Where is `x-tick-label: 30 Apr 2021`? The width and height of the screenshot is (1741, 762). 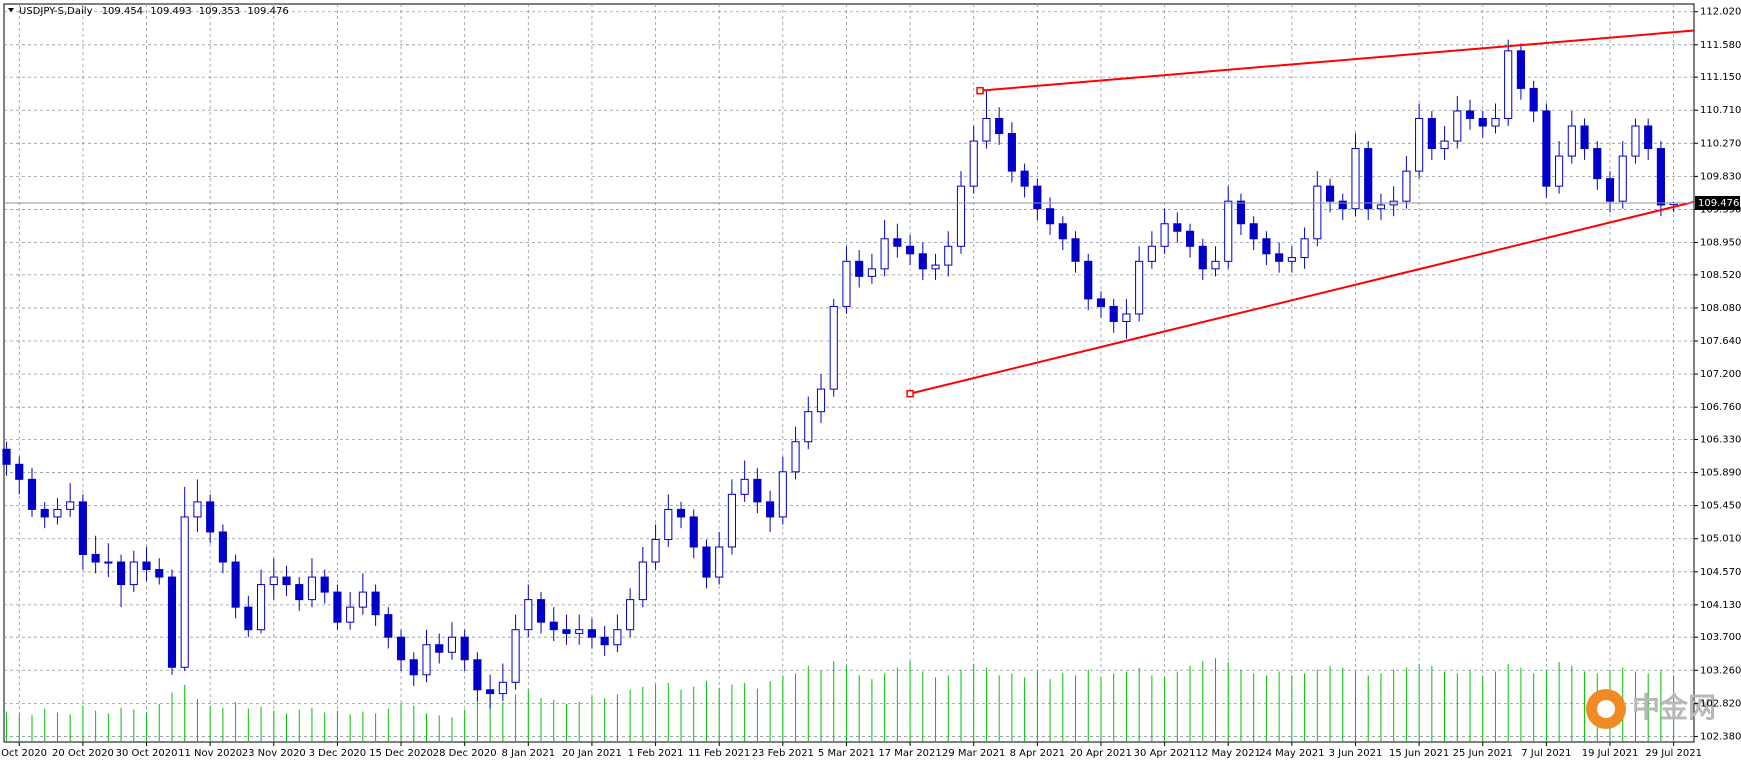
x-tick-label: 30 Apr 2021 is located at coordinates (1165, 753).